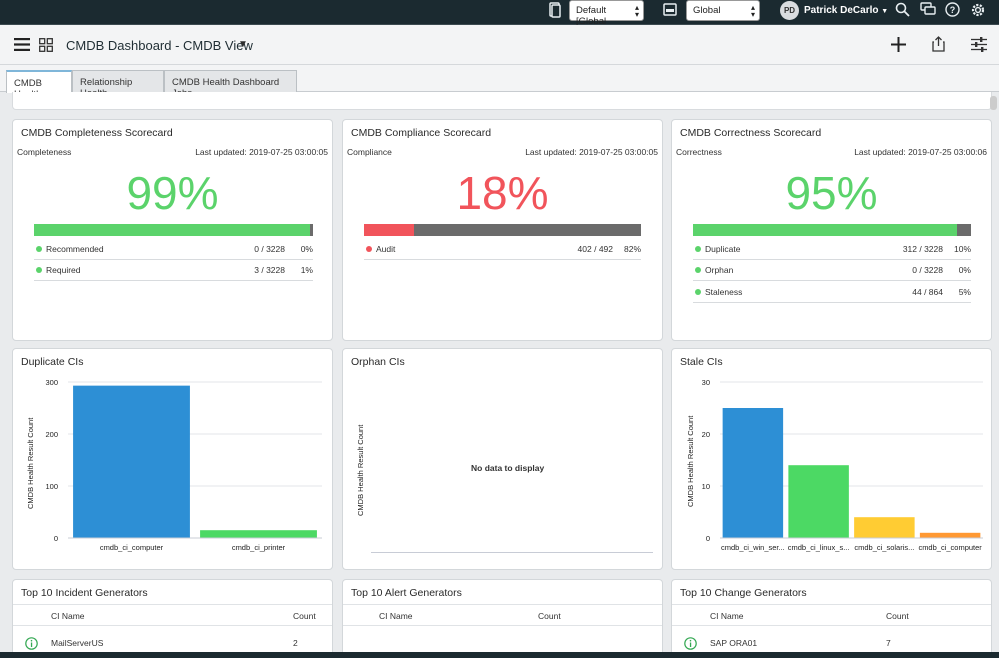  What do you see at coordinates (950, 547) in the screenshot?
I see `x-tick-label: cmdb_ci_computer` at bounding box center [950, 547].